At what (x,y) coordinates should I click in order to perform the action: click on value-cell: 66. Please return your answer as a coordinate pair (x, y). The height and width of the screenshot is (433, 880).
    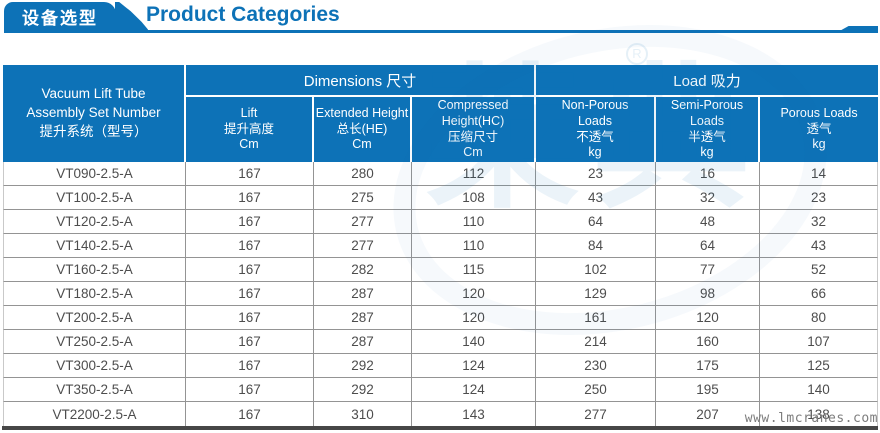
    Looking at the image, I should click on (819, 294).